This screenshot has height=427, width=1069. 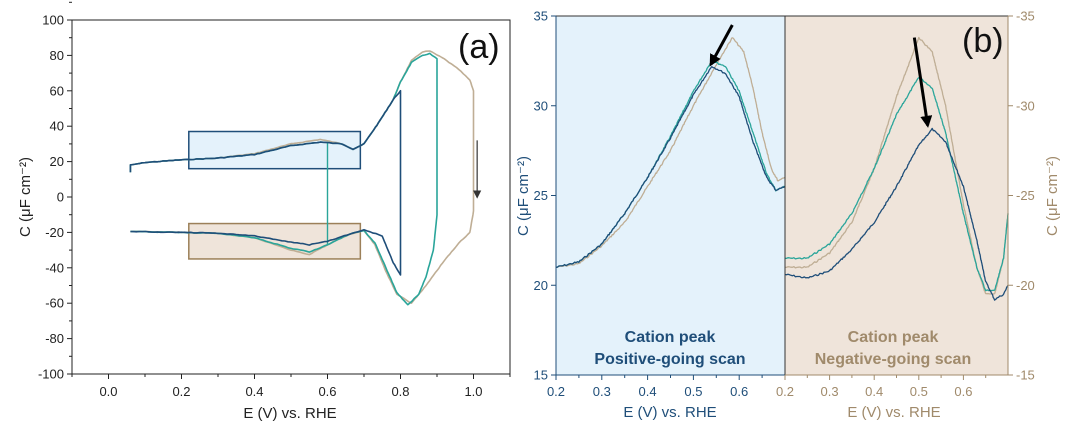 What do you see at coordinates (1025, 285) in the screenshot?
I see `y-tick-label-right: -20` at bounding box center [1025, 285].